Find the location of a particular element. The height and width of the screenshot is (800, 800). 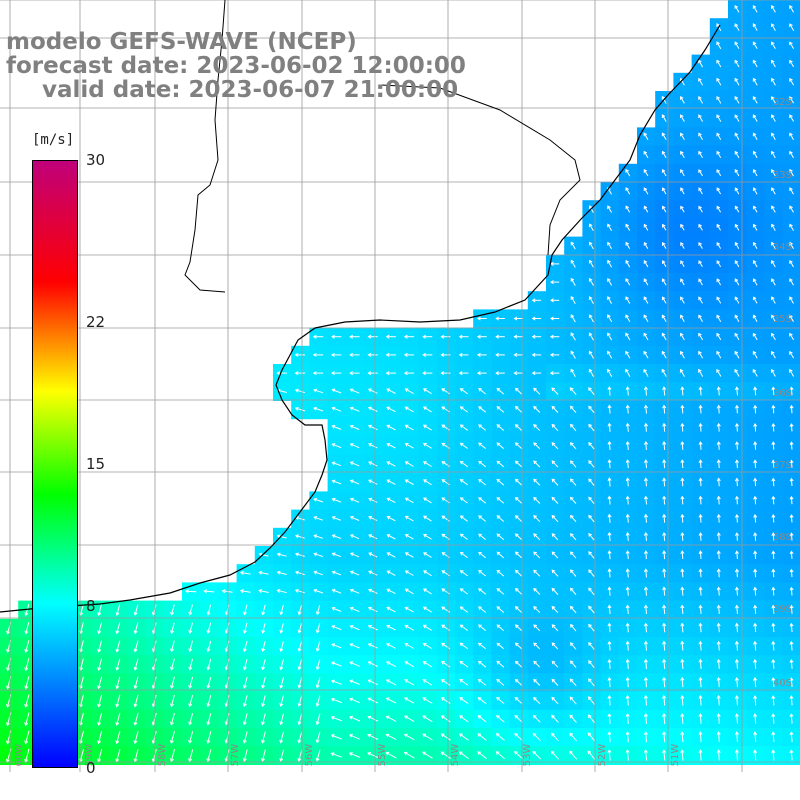

longitude-label: 51W is located at coordinates (675, 755).